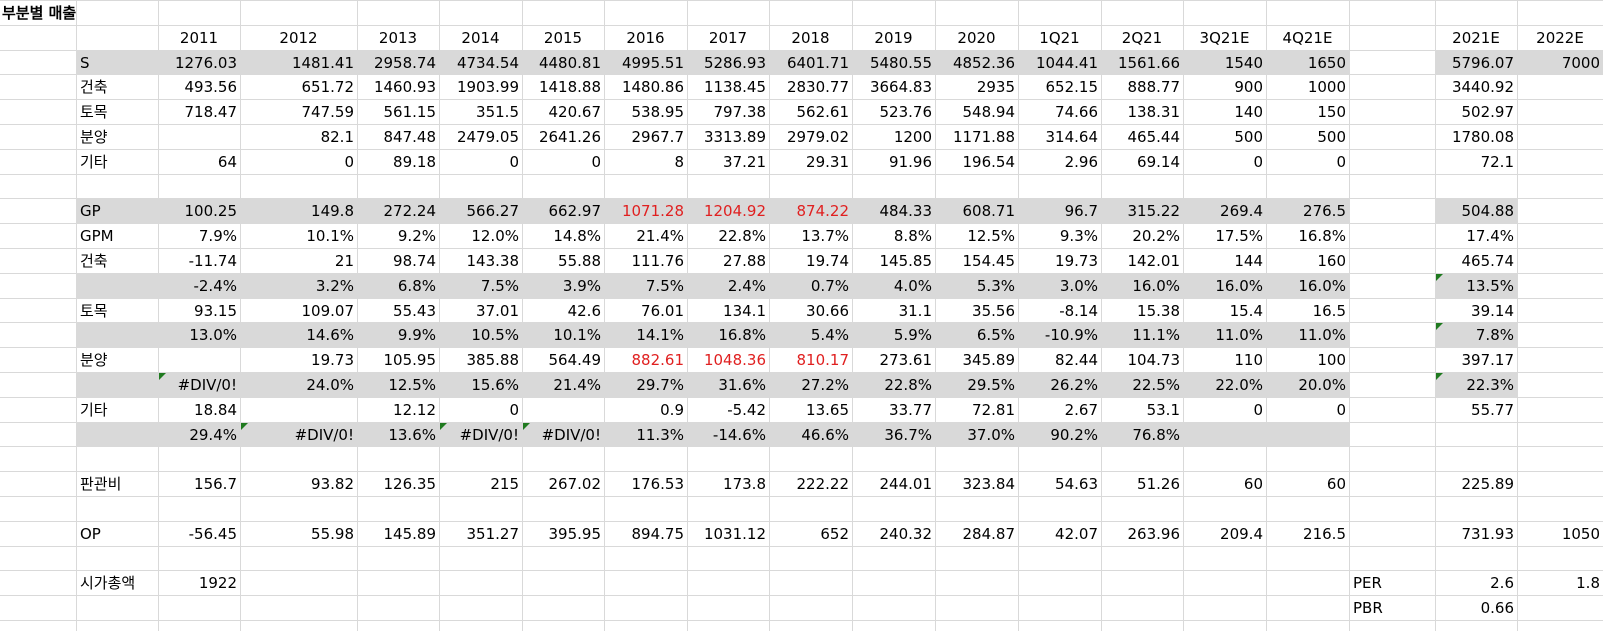 The width and height of the screenshot is (1603, 631). Describe the element at coordinates (493, 534) in the screenshot. I see `data-cell: 351.27` at that location.